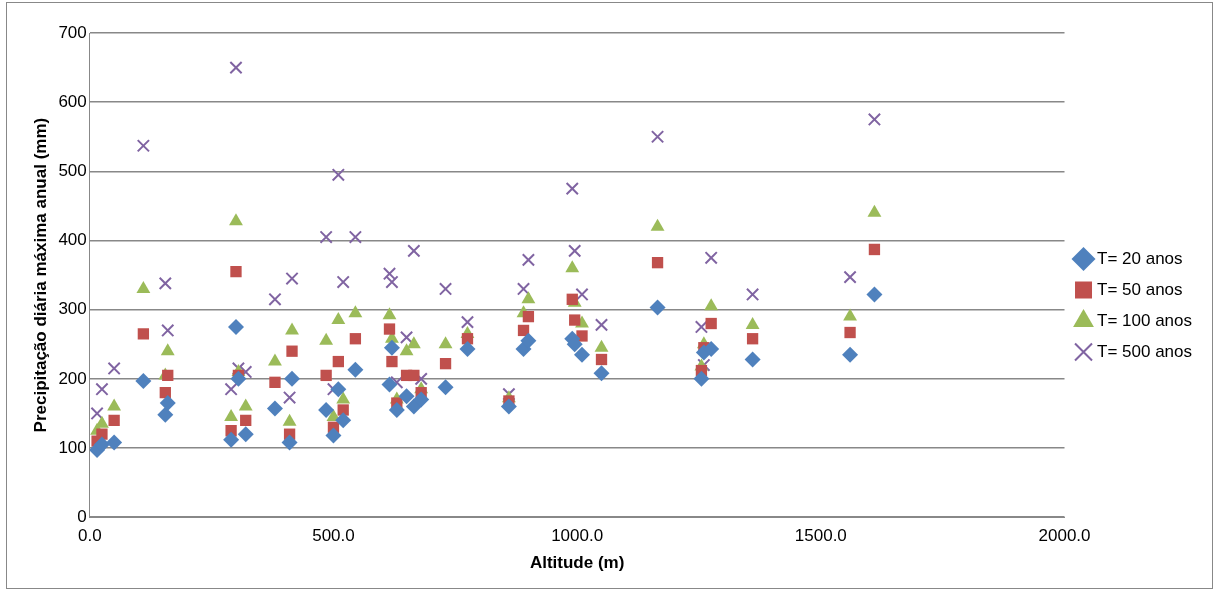 The height and width of the screenshot is (591, 1217). I want to click on y-tick-label: 400, so click(72, 240).